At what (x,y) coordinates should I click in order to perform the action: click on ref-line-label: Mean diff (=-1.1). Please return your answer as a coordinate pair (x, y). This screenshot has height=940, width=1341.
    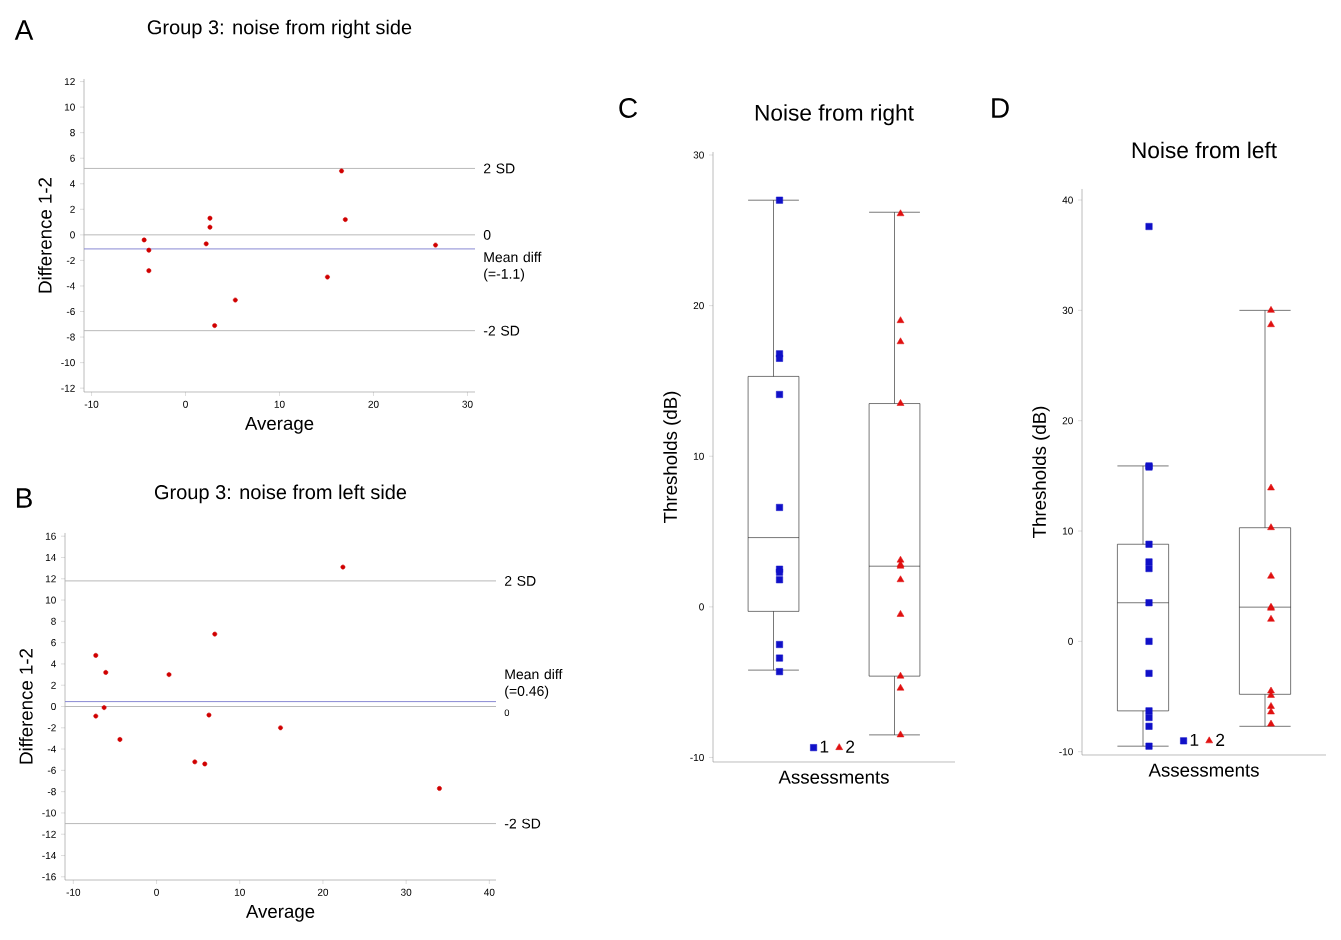
    Looking at the image, I should click on (513, 266).